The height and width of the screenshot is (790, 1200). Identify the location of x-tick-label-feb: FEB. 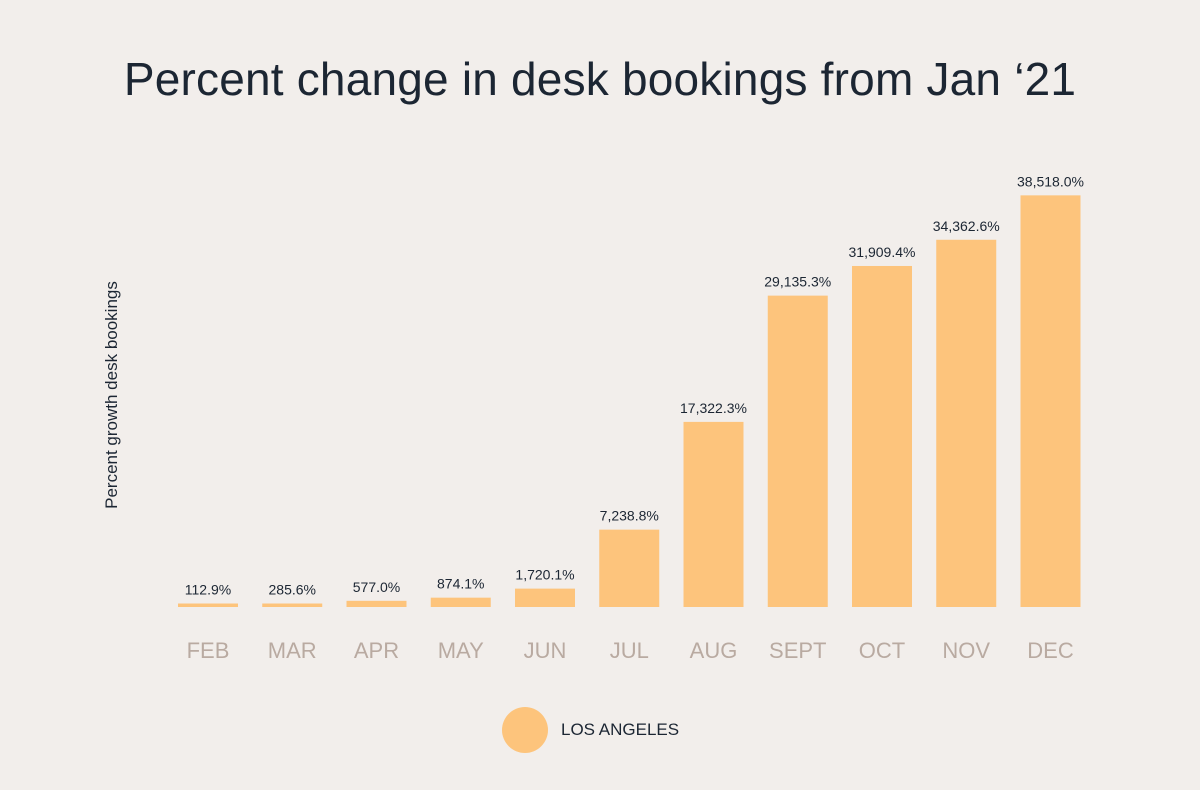
(208, 650).